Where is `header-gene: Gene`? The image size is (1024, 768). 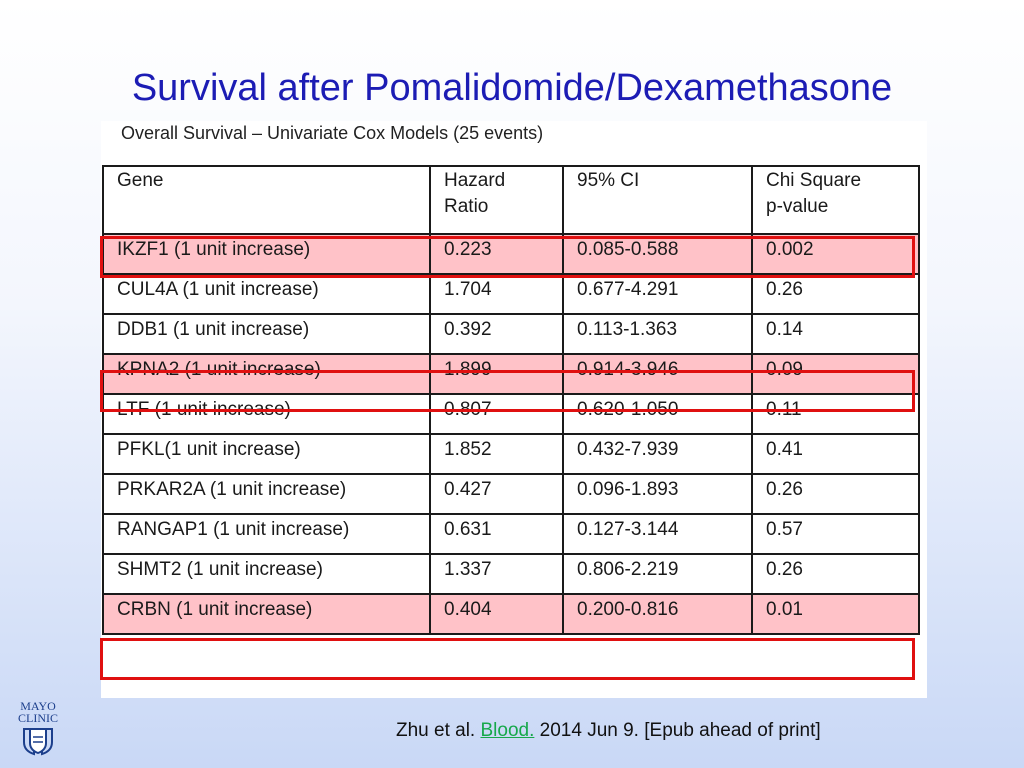
header-gene: Gene is located at coordinates (266, 200).